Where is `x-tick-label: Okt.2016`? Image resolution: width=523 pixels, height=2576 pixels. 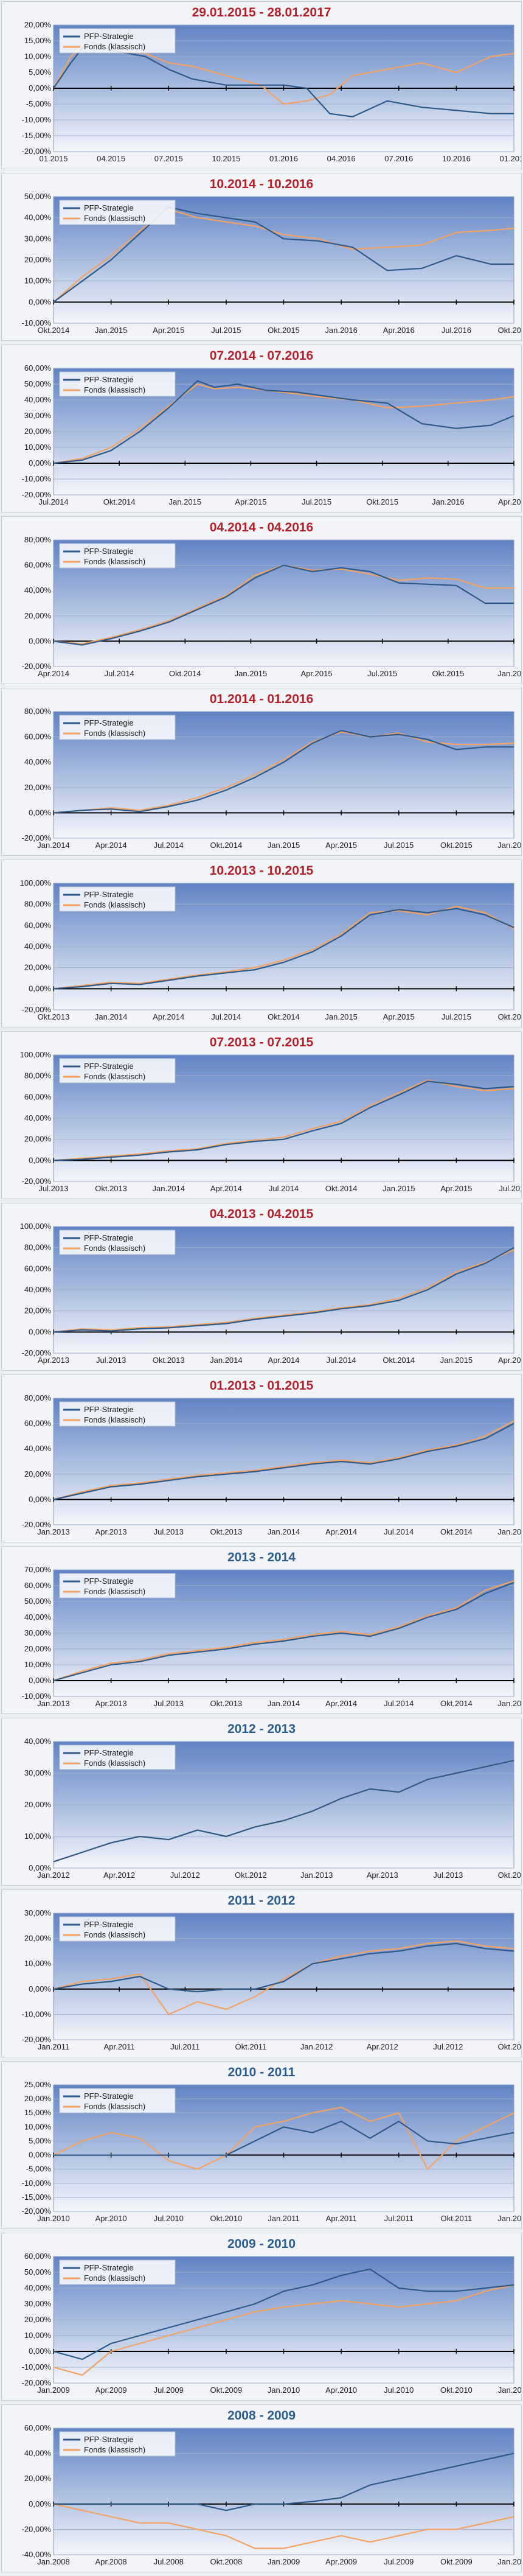
x-tick-label: Okt.2016 is located at coordinates (510, 330).